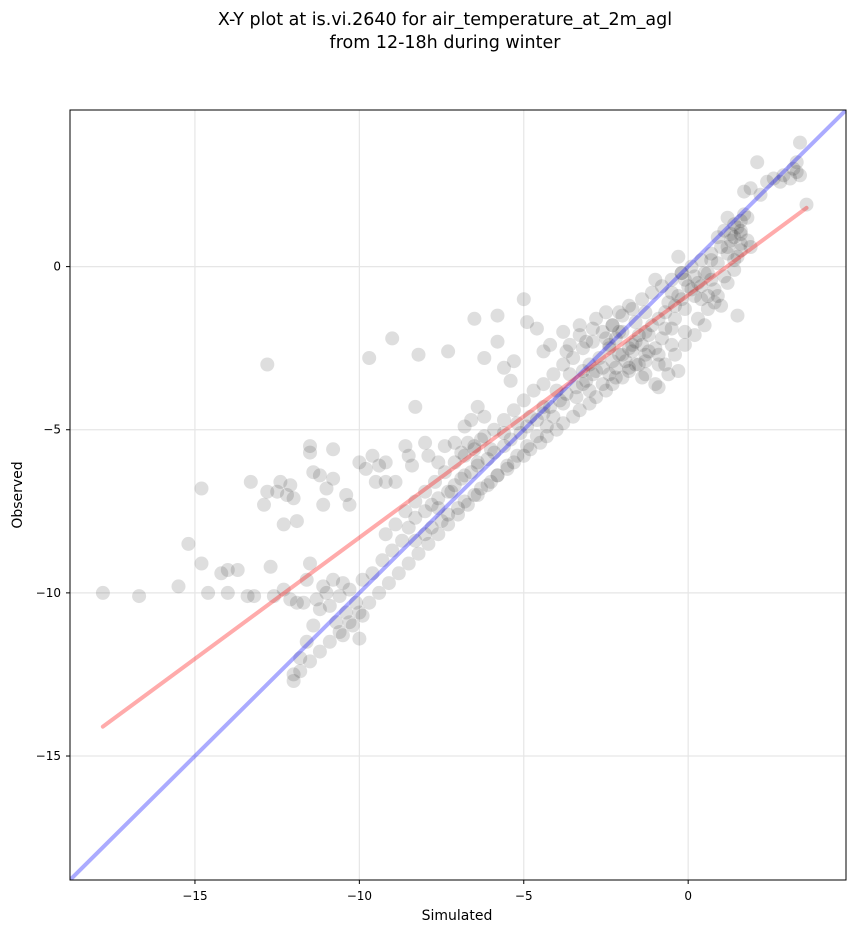 This screenshot has width=854, height=934. What do you see at coordinates (52, 430) in the screenshot?
I see `y-tick-label: −5` at bounding box center [52, 430].